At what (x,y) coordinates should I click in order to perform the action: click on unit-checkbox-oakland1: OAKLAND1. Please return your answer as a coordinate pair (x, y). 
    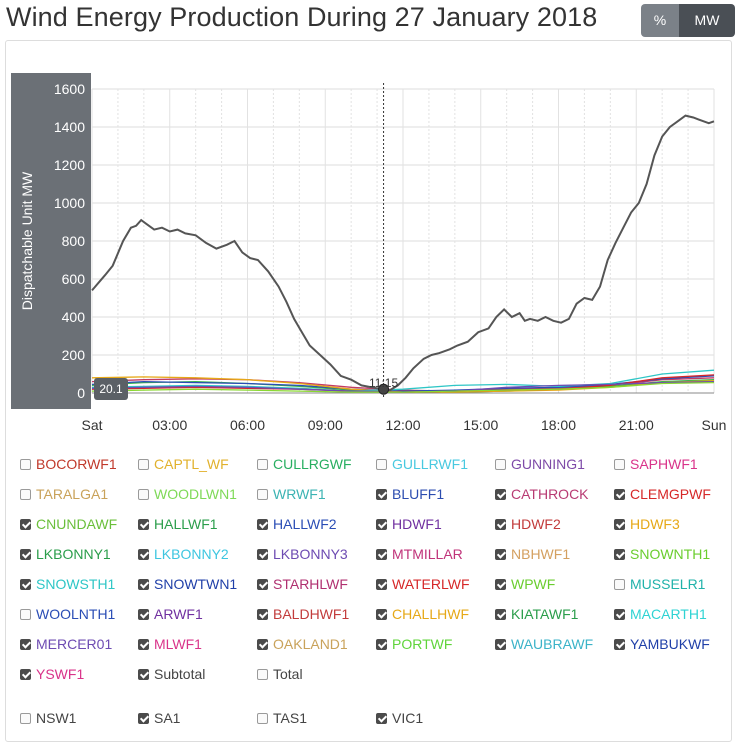
    Looking at the image, I should click on (302, 644).